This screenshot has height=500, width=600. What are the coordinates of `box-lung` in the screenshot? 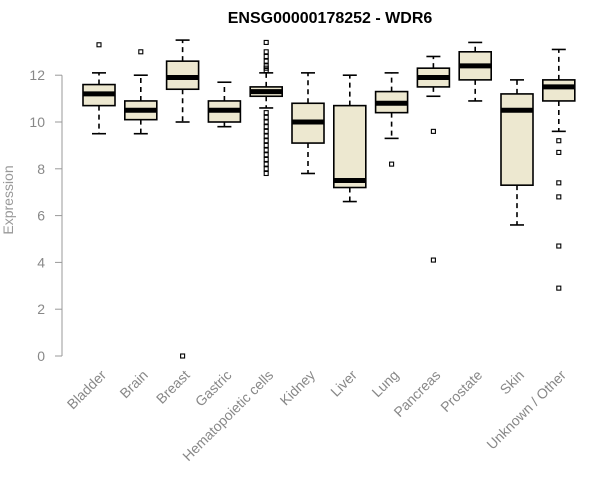 It's located at (391, 119).